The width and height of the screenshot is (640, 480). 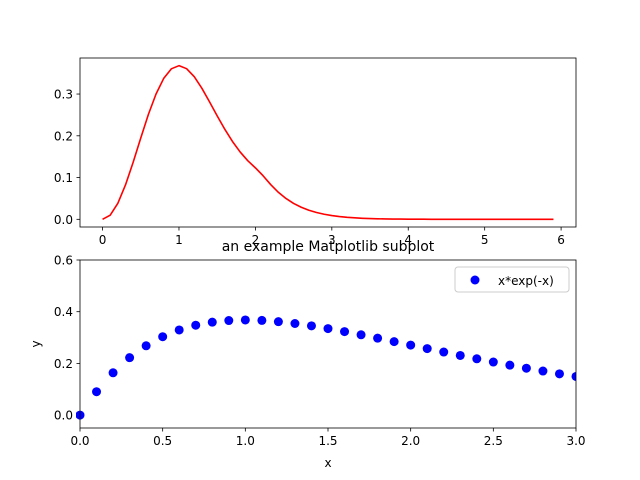 I want to click on legend: x*exp(-x), so click(x=512, y=279).